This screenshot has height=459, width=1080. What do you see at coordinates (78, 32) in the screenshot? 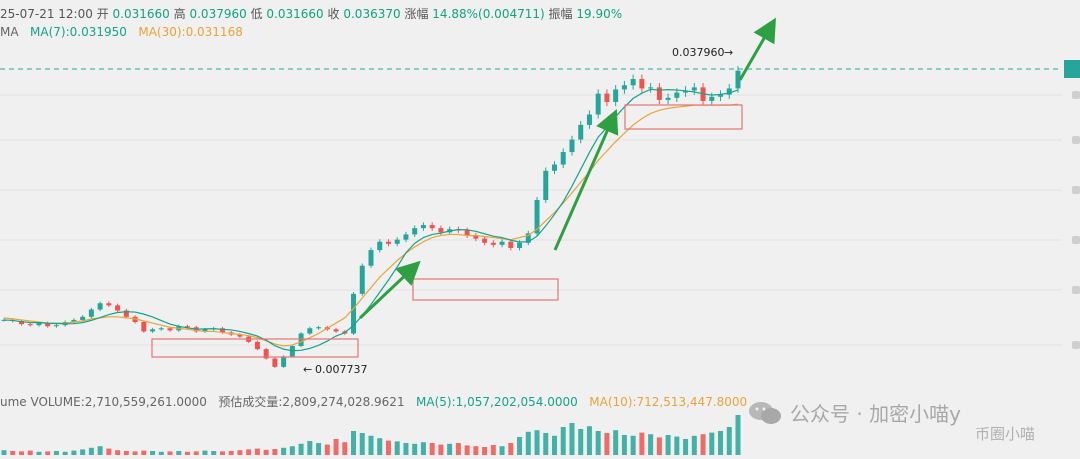
I see `ma7-legend: MA(7):0.031950` at bounding box center [78, 32].